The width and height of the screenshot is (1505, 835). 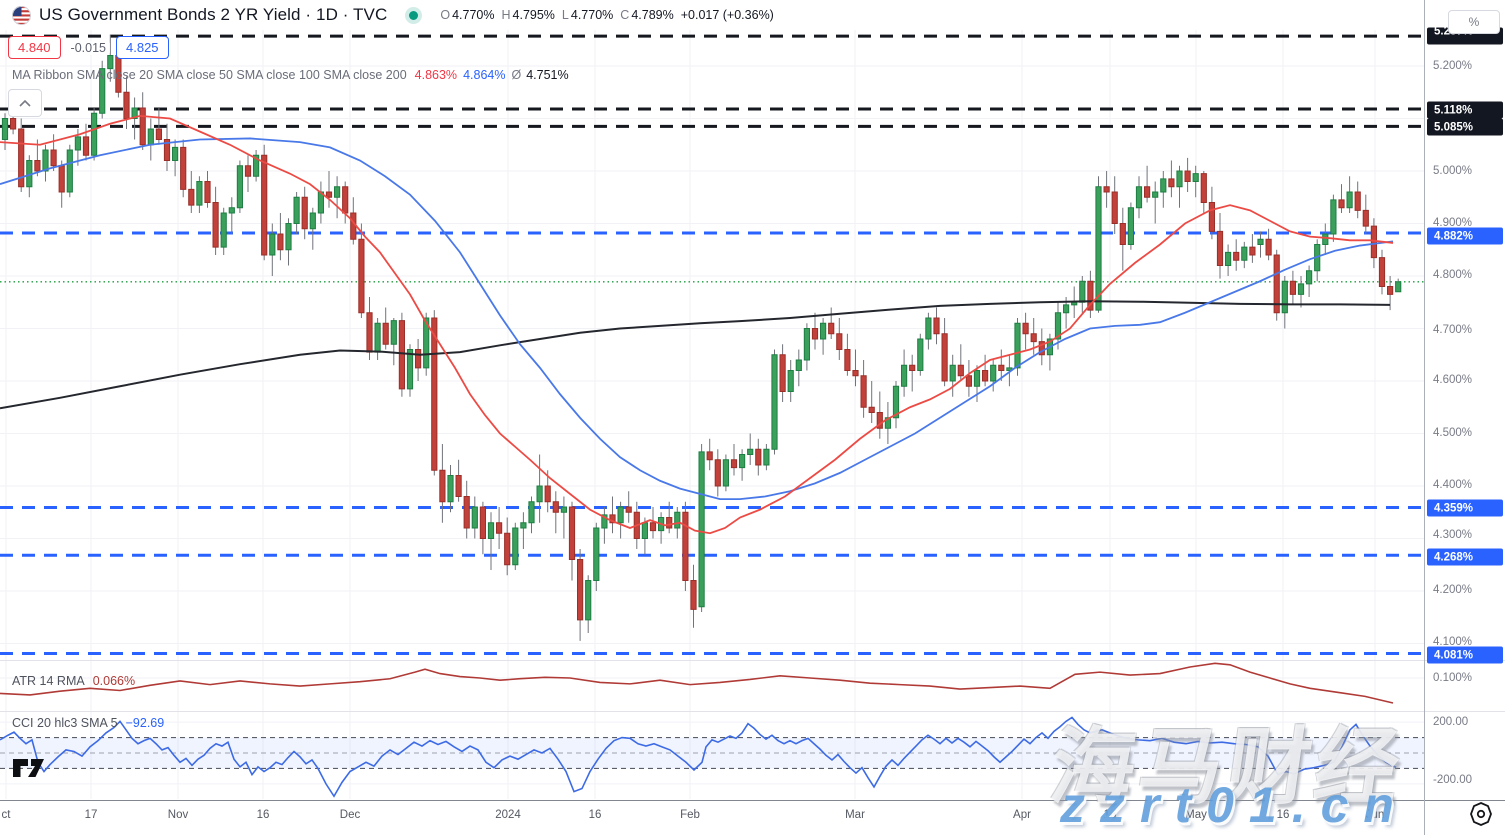 I want to click on atr-legend: ATR 14 RMA 0.066%, so click(x=73, y=681).